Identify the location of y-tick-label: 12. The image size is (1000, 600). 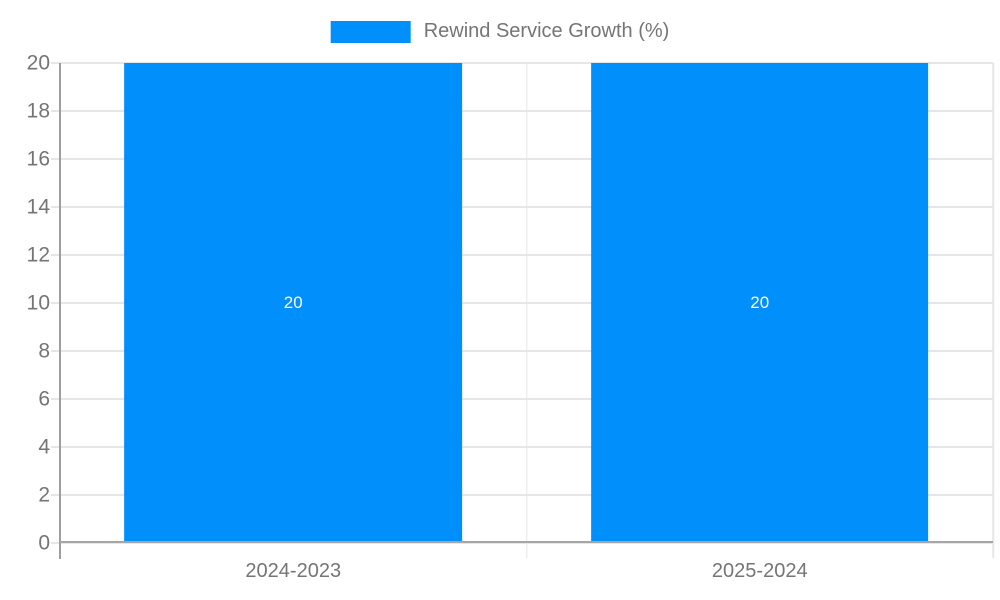
(38, 255).